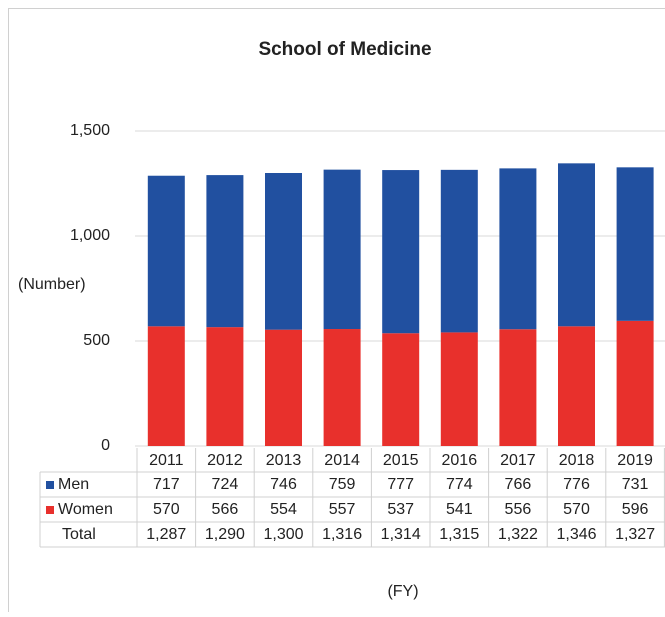 The width and height of the screenshot is (665, 617). What do you see at coordinates (90, 130) in the screenshot?
I see `y-tick-label: 1,500` at bounding box center [90, 130].